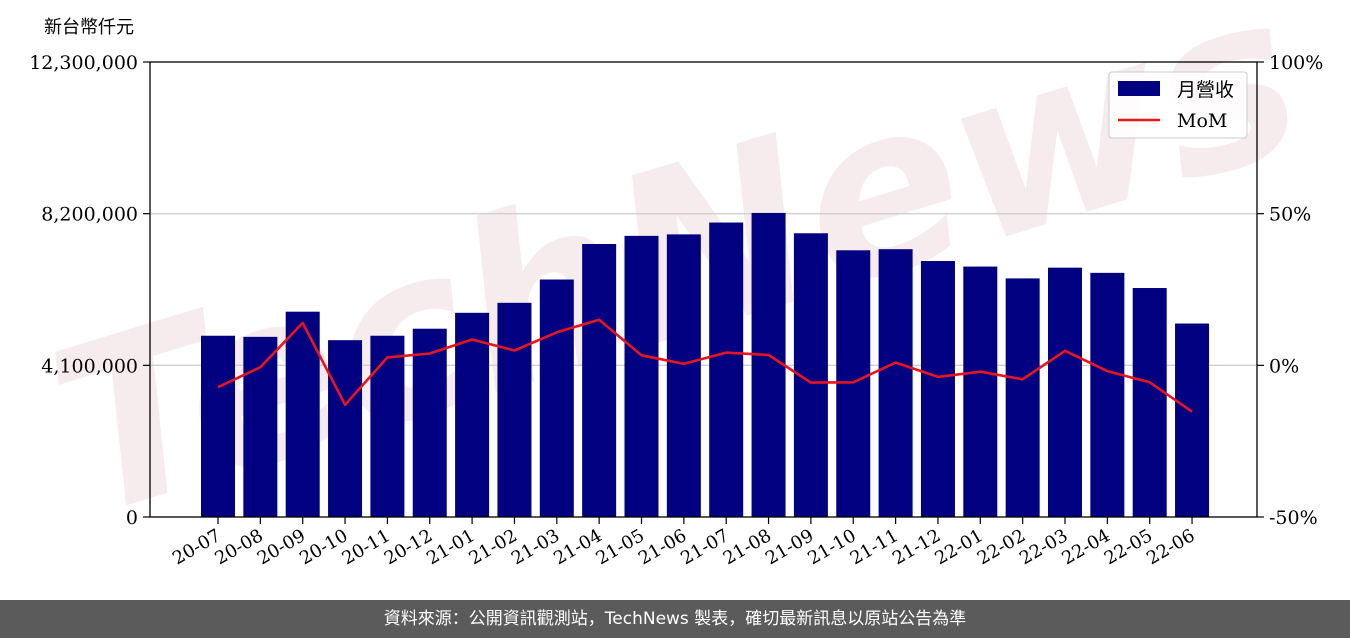  I want to click on y-axis-left: 0 4,100,000 8,200,000 12,300,000, so click(89, 290).